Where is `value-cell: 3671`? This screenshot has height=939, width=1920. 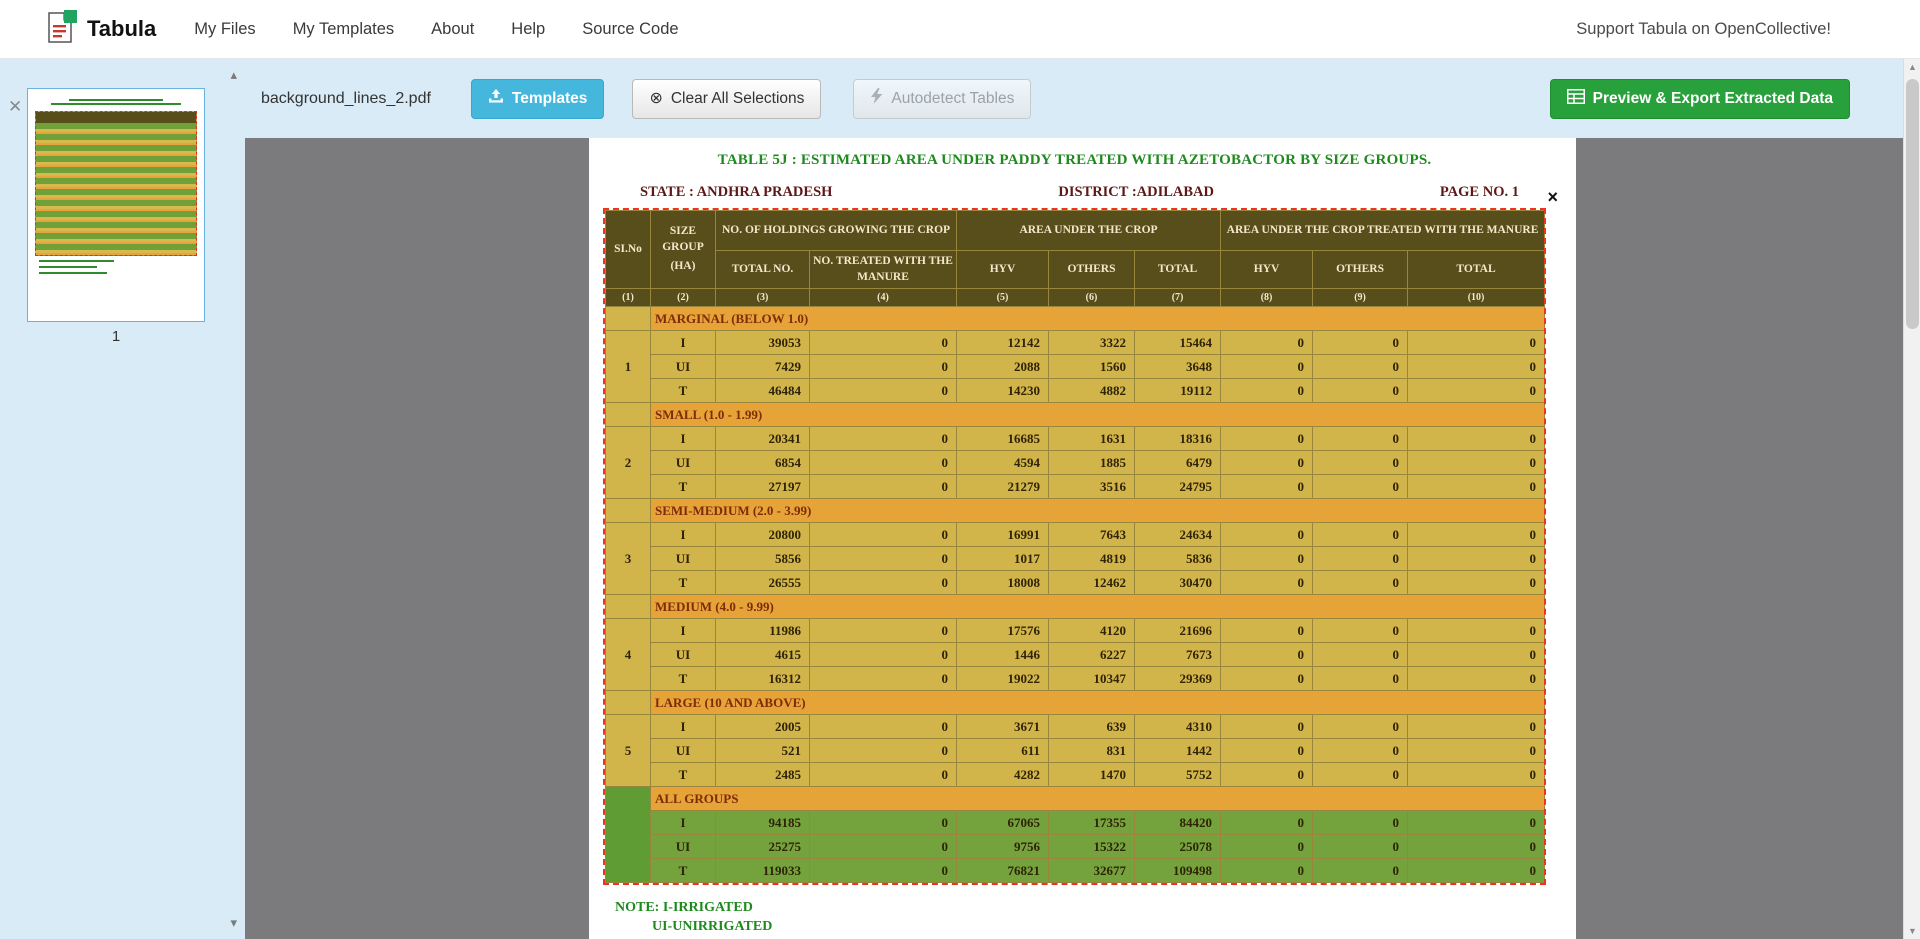
value-cell: 3671 is located at coordinates (1003, 726).